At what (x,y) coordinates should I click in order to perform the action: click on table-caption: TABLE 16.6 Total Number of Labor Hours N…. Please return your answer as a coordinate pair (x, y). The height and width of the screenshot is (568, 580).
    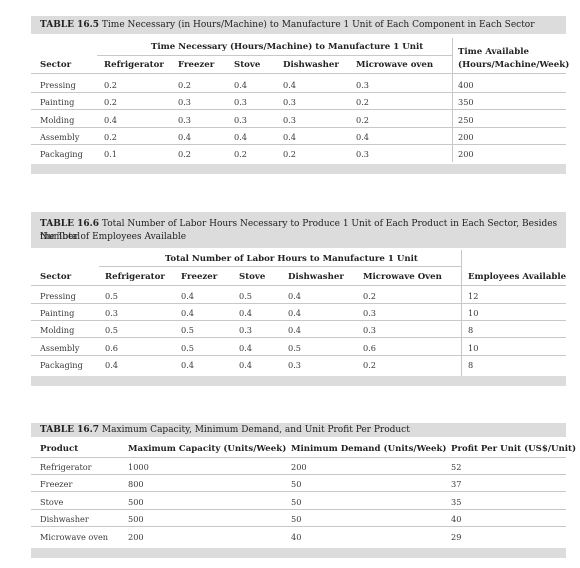
    Looking at the image, I should click on (303, 231).